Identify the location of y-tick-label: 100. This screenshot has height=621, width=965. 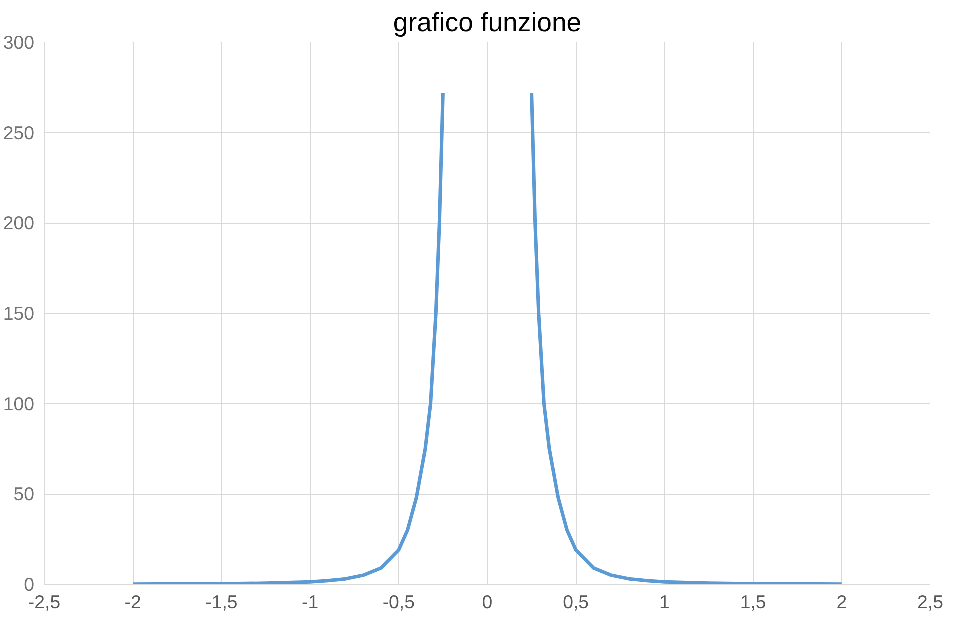
(19, 403).